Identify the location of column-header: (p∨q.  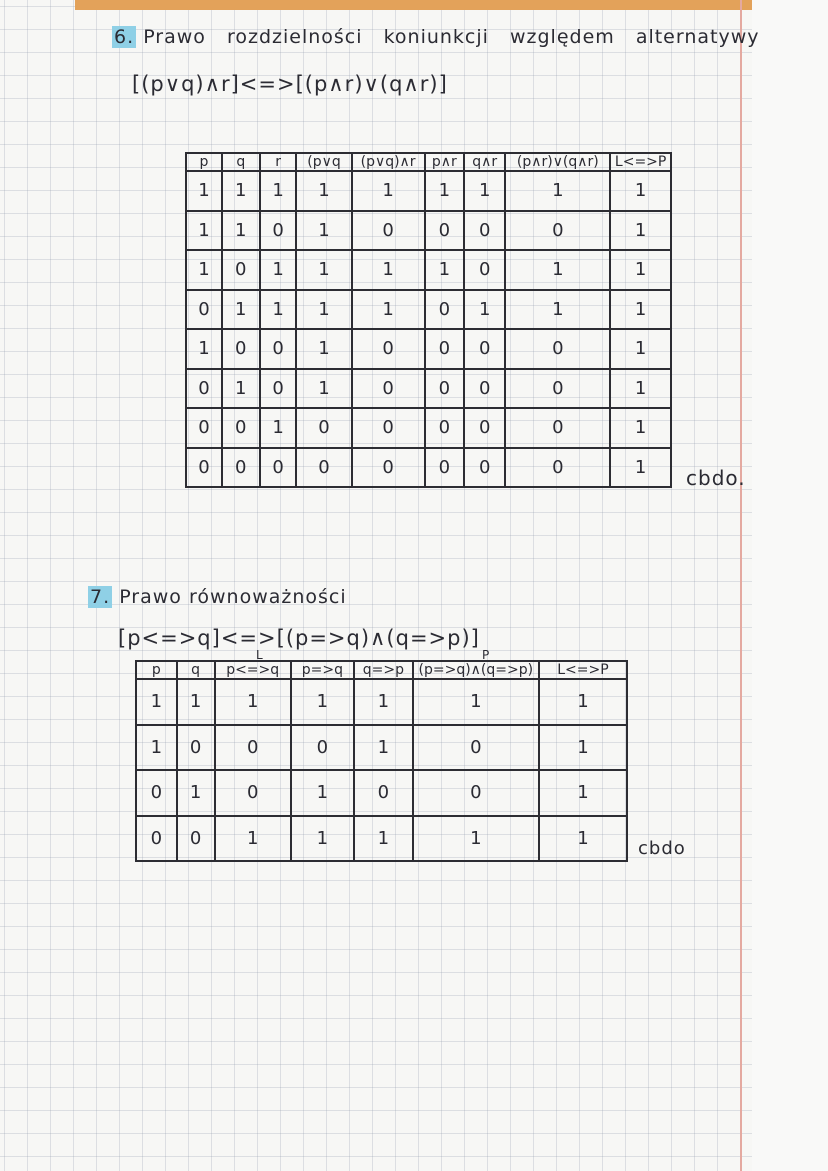
(324, 162).